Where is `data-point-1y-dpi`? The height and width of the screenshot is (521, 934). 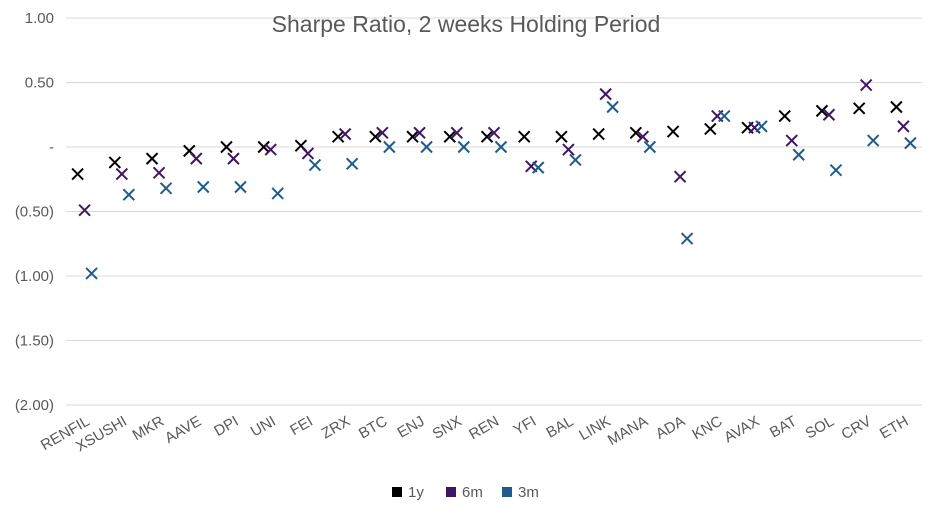 data-point-1y-dpi is located at coordinates (226, 147).